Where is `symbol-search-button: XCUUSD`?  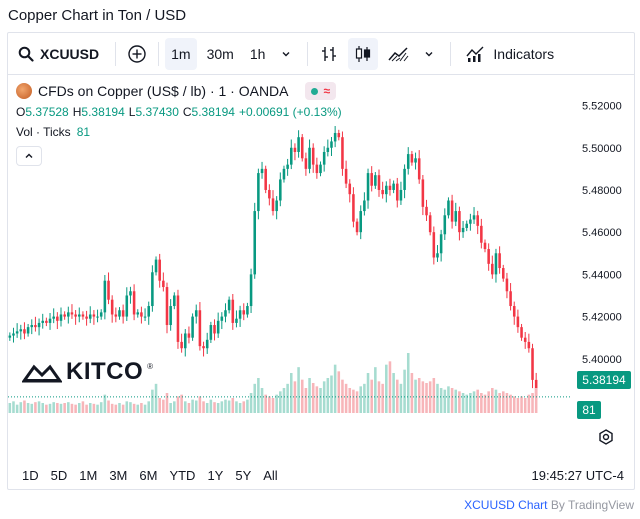
symbol-search-button: XCUUSD is located at coordinates (58, 54).